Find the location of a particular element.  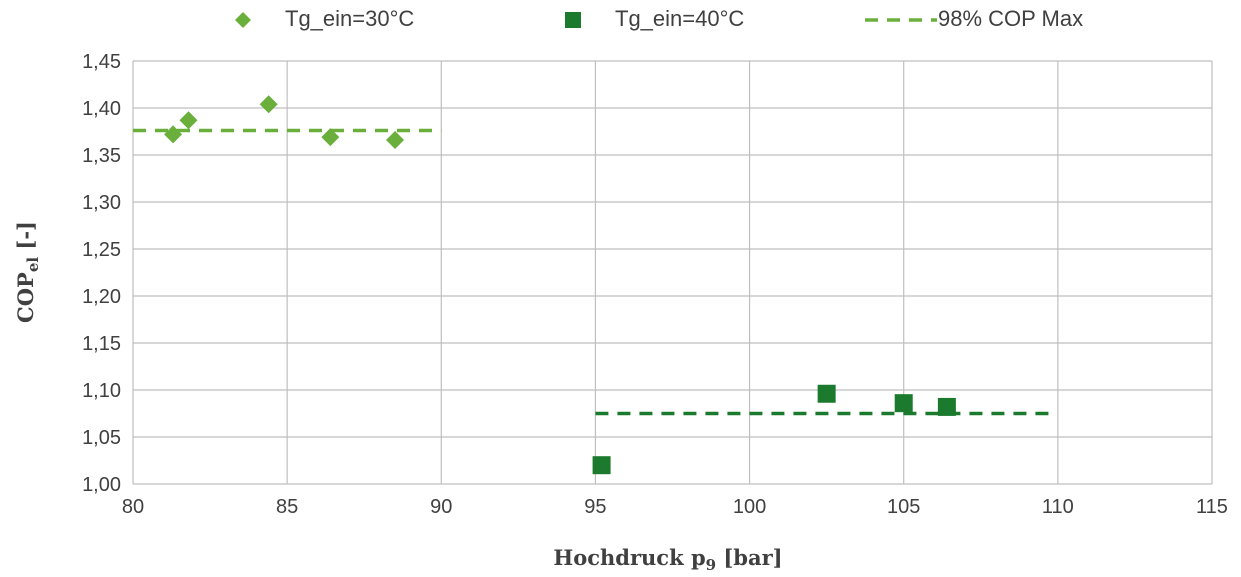

x-tick-labels: 80 85 90 95 100 105 110 115 is located at coordinates (675, 507).